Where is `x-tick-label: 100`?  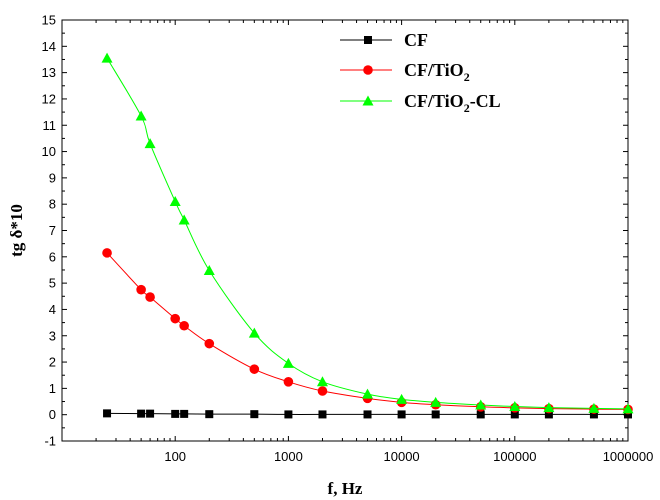
x-tick-label: 100 is located at coordinates (175, 456).